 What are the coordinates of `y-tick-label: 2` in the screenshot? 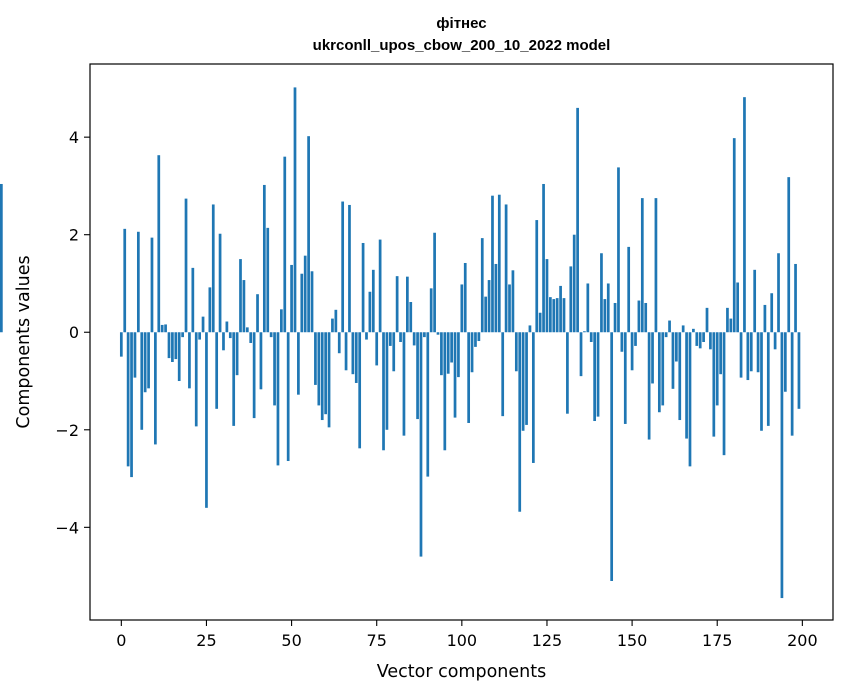 It's located at (74, 235).